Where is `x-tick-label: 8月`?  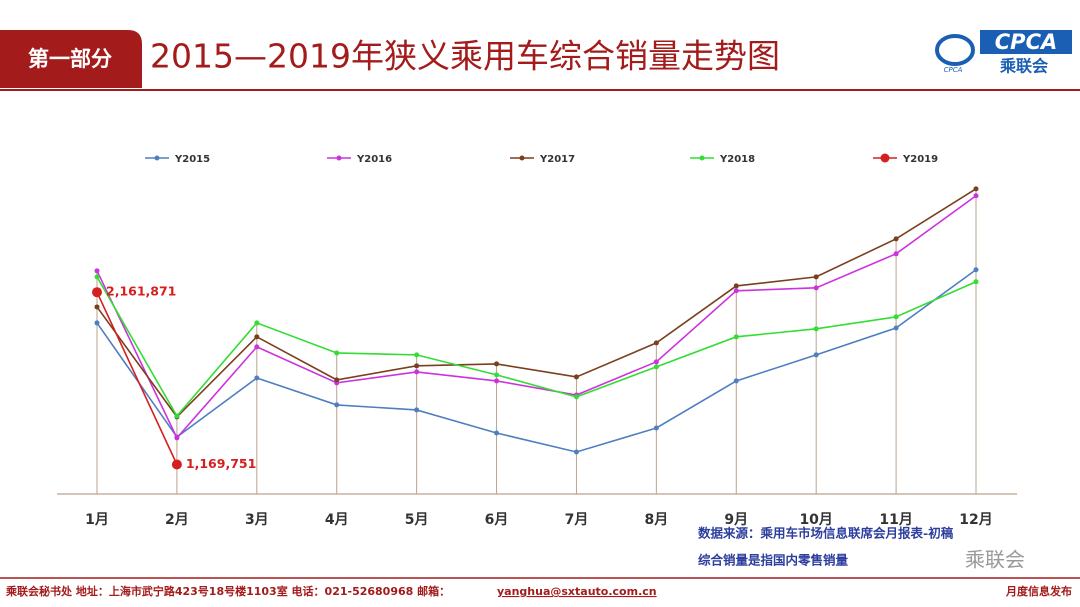
x-tick-label: 8月 is located at coordinates (656, 520).